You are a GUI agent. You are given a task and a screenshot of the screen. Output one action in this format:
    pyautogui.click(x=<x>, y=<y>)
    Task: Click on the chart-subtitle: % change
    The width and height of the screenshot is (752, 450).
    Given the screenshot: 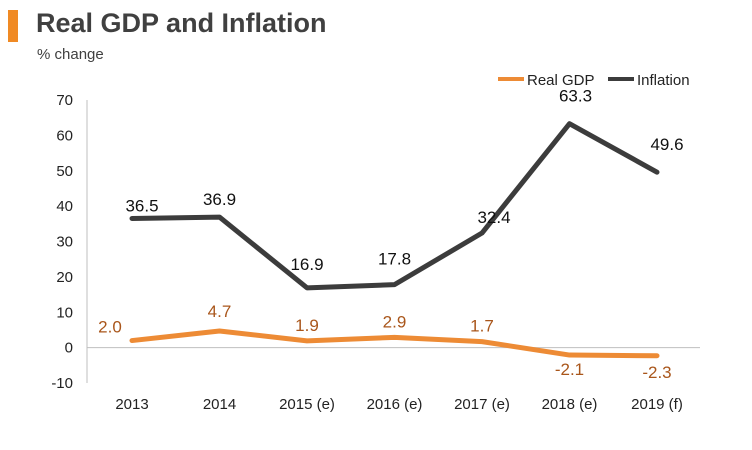 What is the action you would take?
    pyautogui.click(x=70, y=54)
    